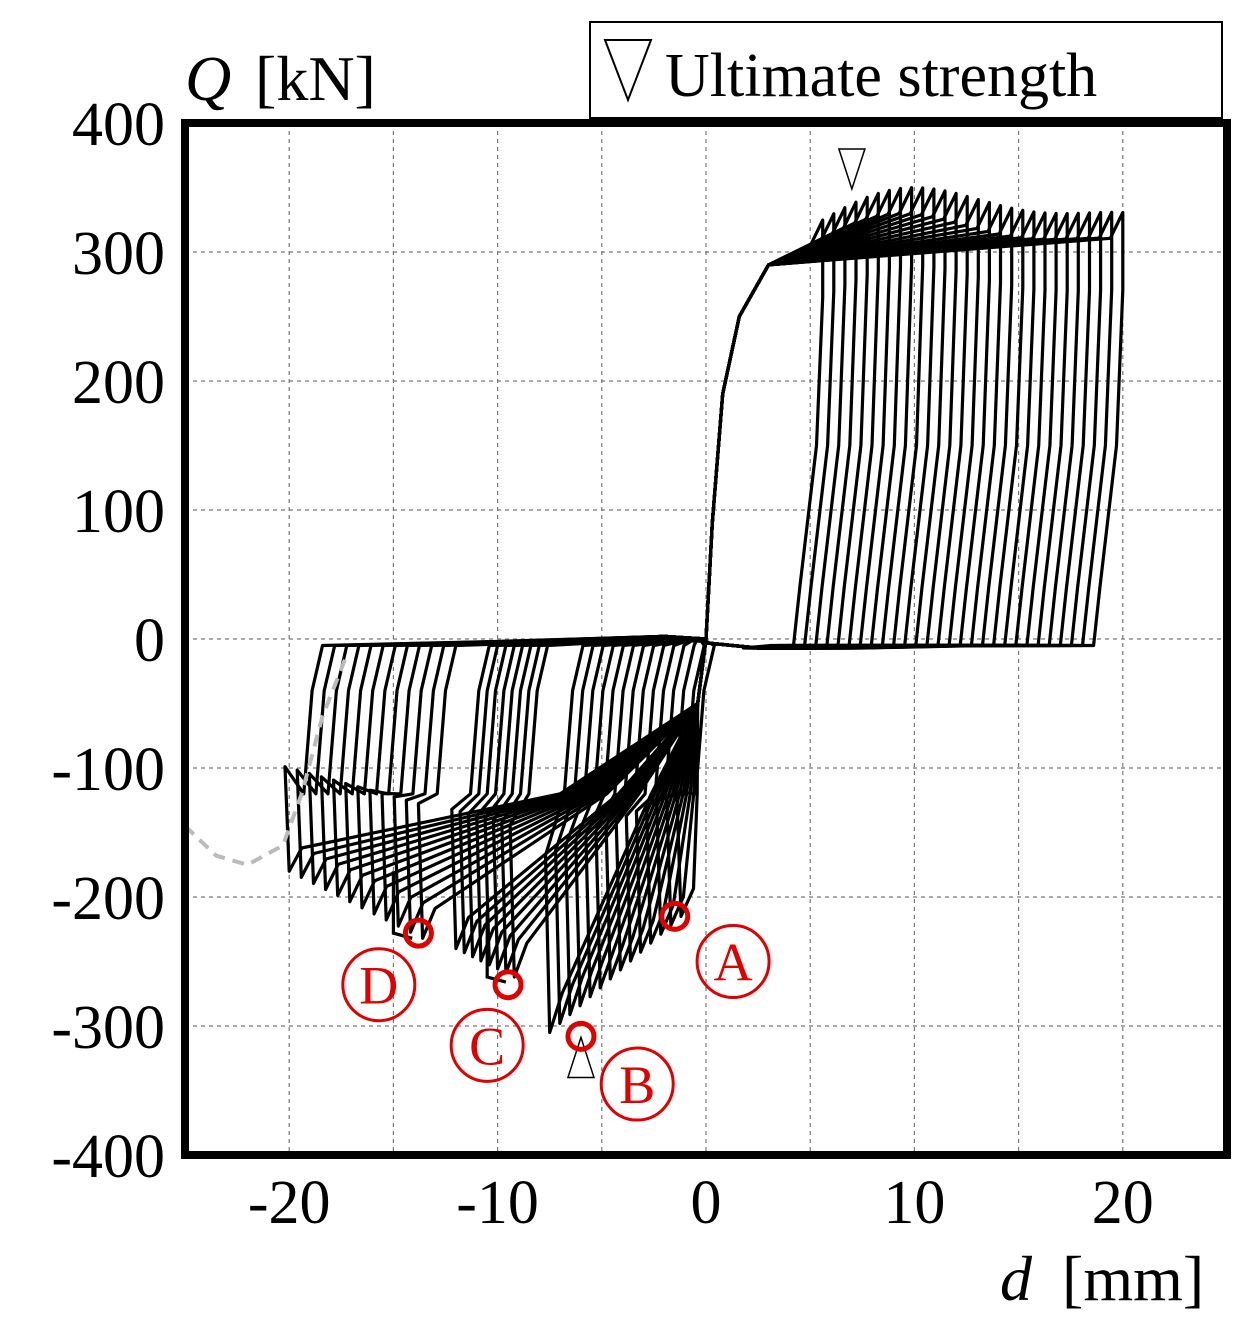 The height and width of the screenshot is (1332, 1250). I want to click on x-axis-label-variable: d, so click(1016, 1278).